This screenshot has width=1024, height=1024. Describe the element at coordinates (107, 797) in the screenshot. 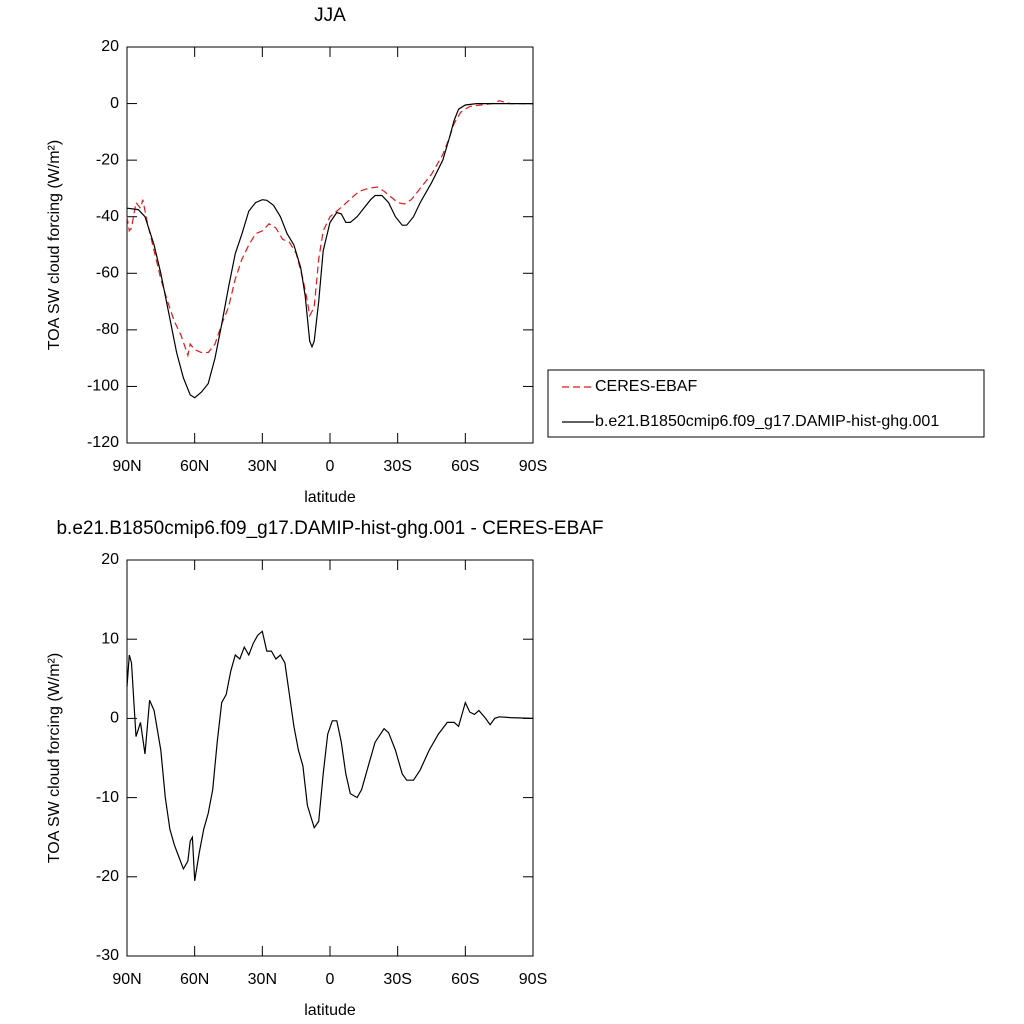

I see `y-tick-label: -10` at that location.